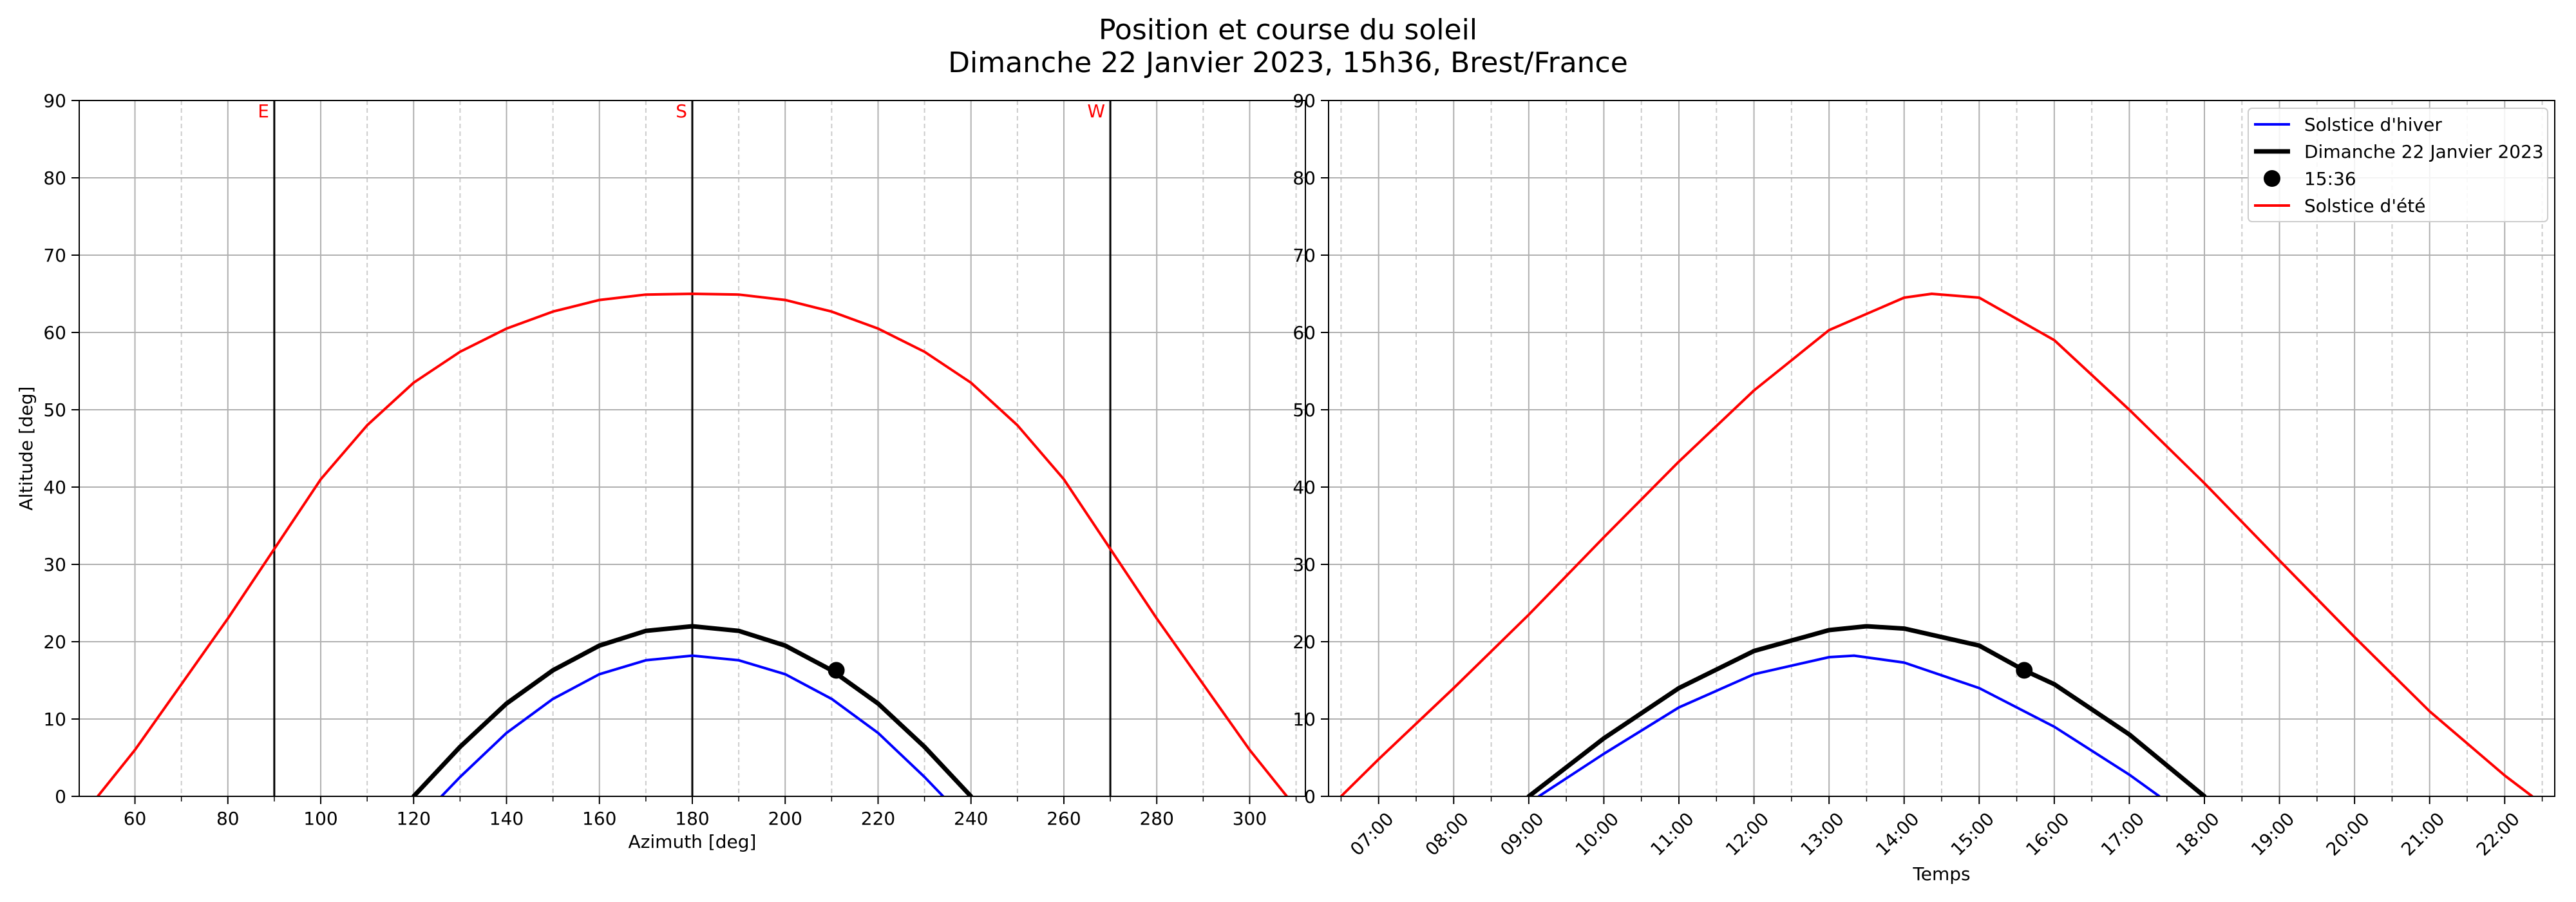 This screenshot has width=2576, height=902. What do you see at coordinates (54, 719) in the screenshot?
I see `azimuth-y-tick-label: 10` at bounding box center [54, 719].